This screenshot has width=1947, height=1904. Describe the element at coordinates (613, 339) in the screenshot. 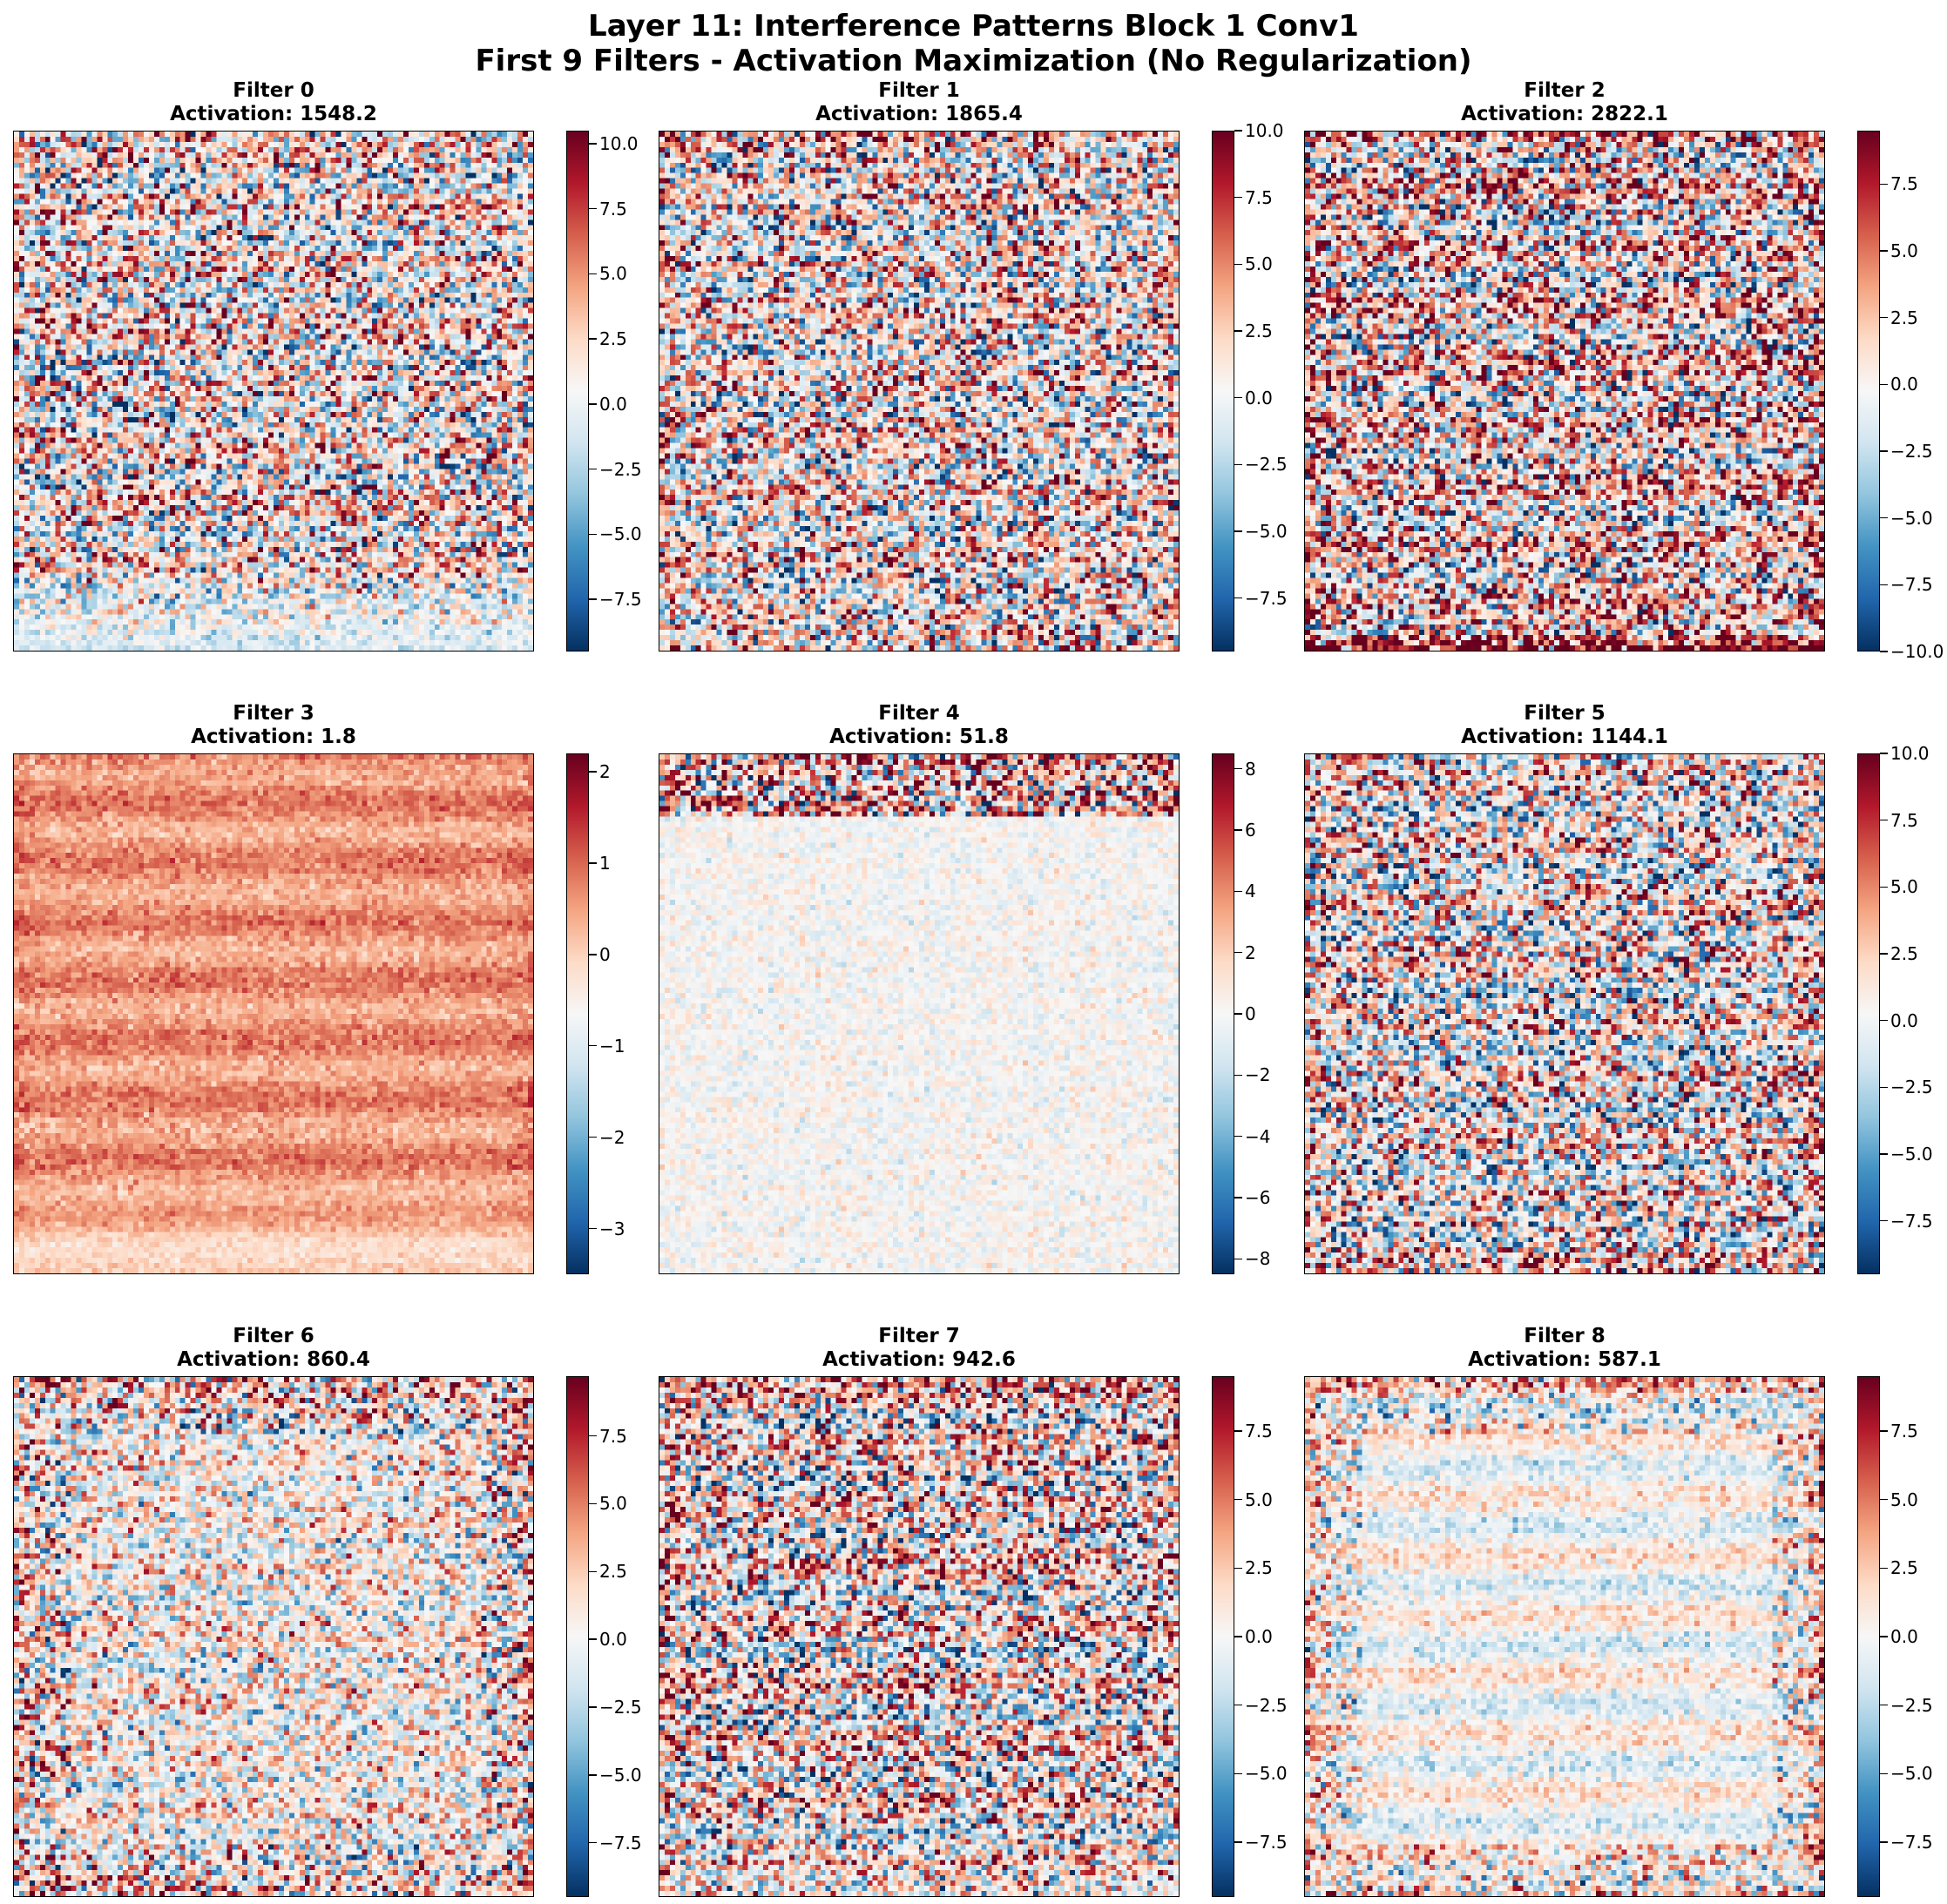

I see `colorbar-tick-label-0-4: 2.5` at that location.